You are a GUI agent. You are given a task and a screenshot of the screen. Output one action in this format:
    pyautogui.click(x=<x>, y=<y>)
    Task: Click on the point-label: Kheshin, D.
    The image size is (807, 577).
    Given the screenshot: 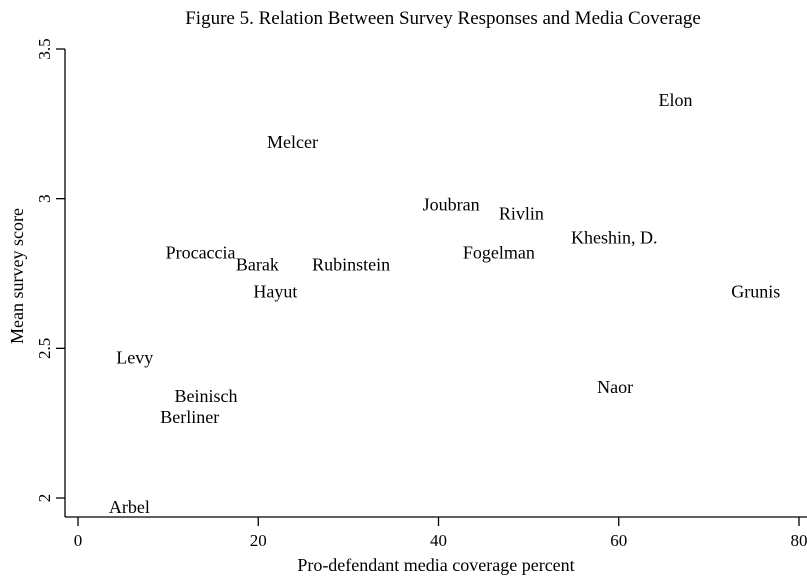 What is the action you would take?
    pyautogui.click(x=614, y=238)
    